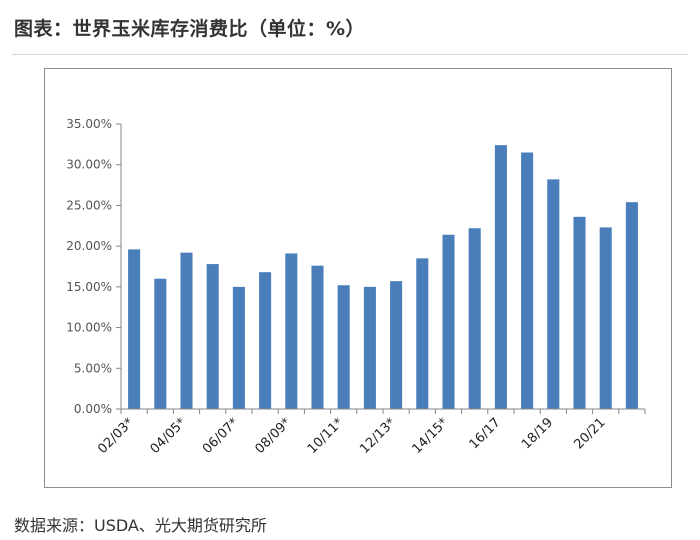 This screenshot has height=540, width=700. Describe the element at coordinates (93, 368) in the screenshot. I see `y-tick-label: 5.00%` at that location.